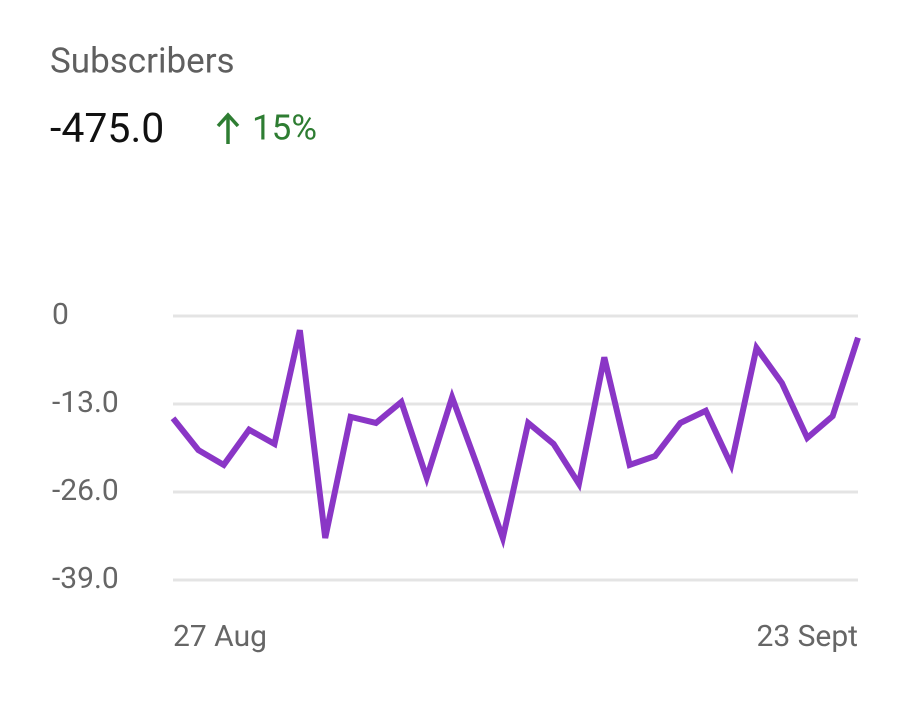  Describe the element at coordinates (228, 128) in the screenshot. I see `up-arrow` at that location.